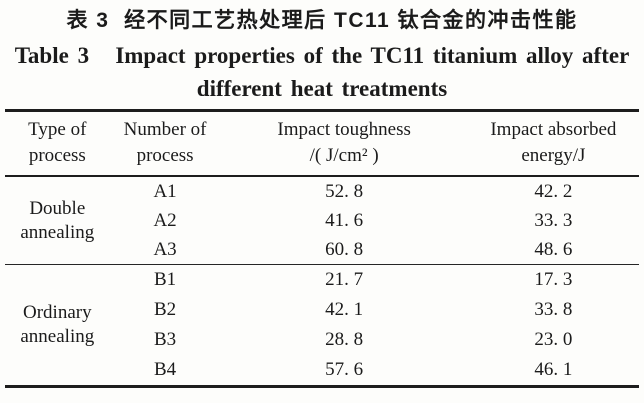  I want to click on impact-energy-cell: 42. 2, so click(553, 191).